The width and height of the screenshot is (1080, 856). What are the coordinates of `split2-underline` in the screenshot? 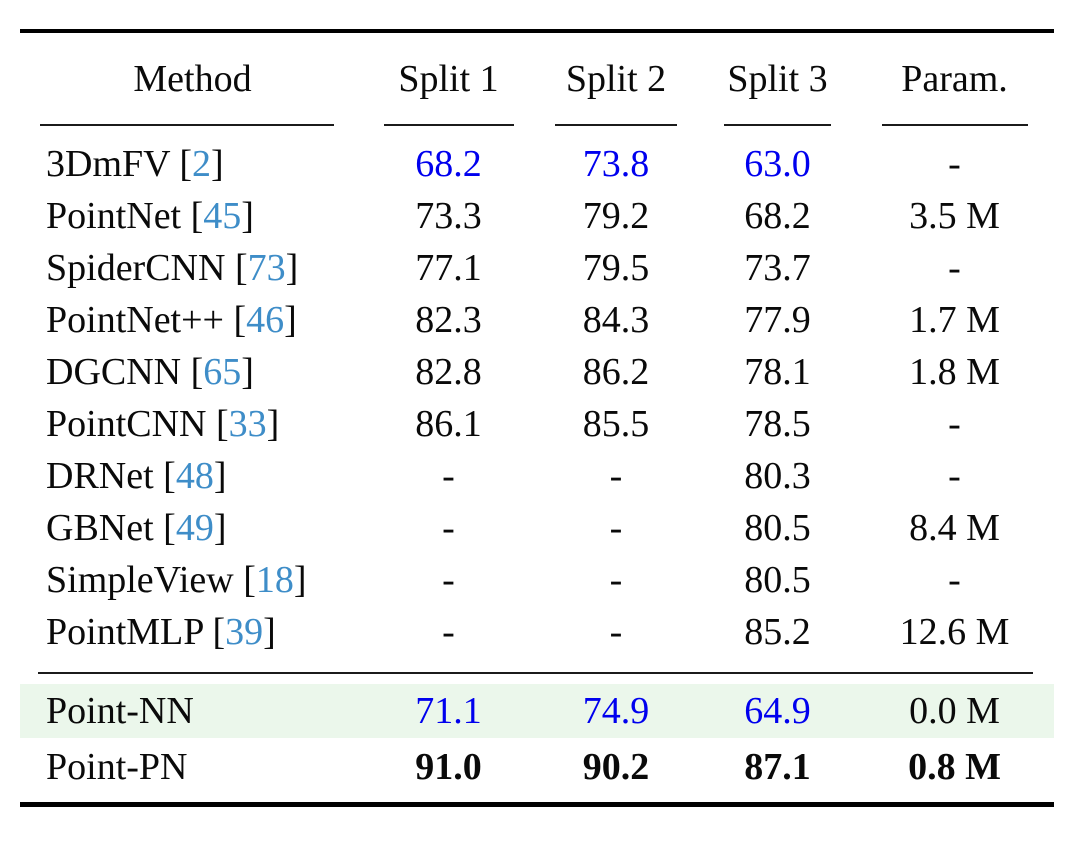 It's located at (616, 125).